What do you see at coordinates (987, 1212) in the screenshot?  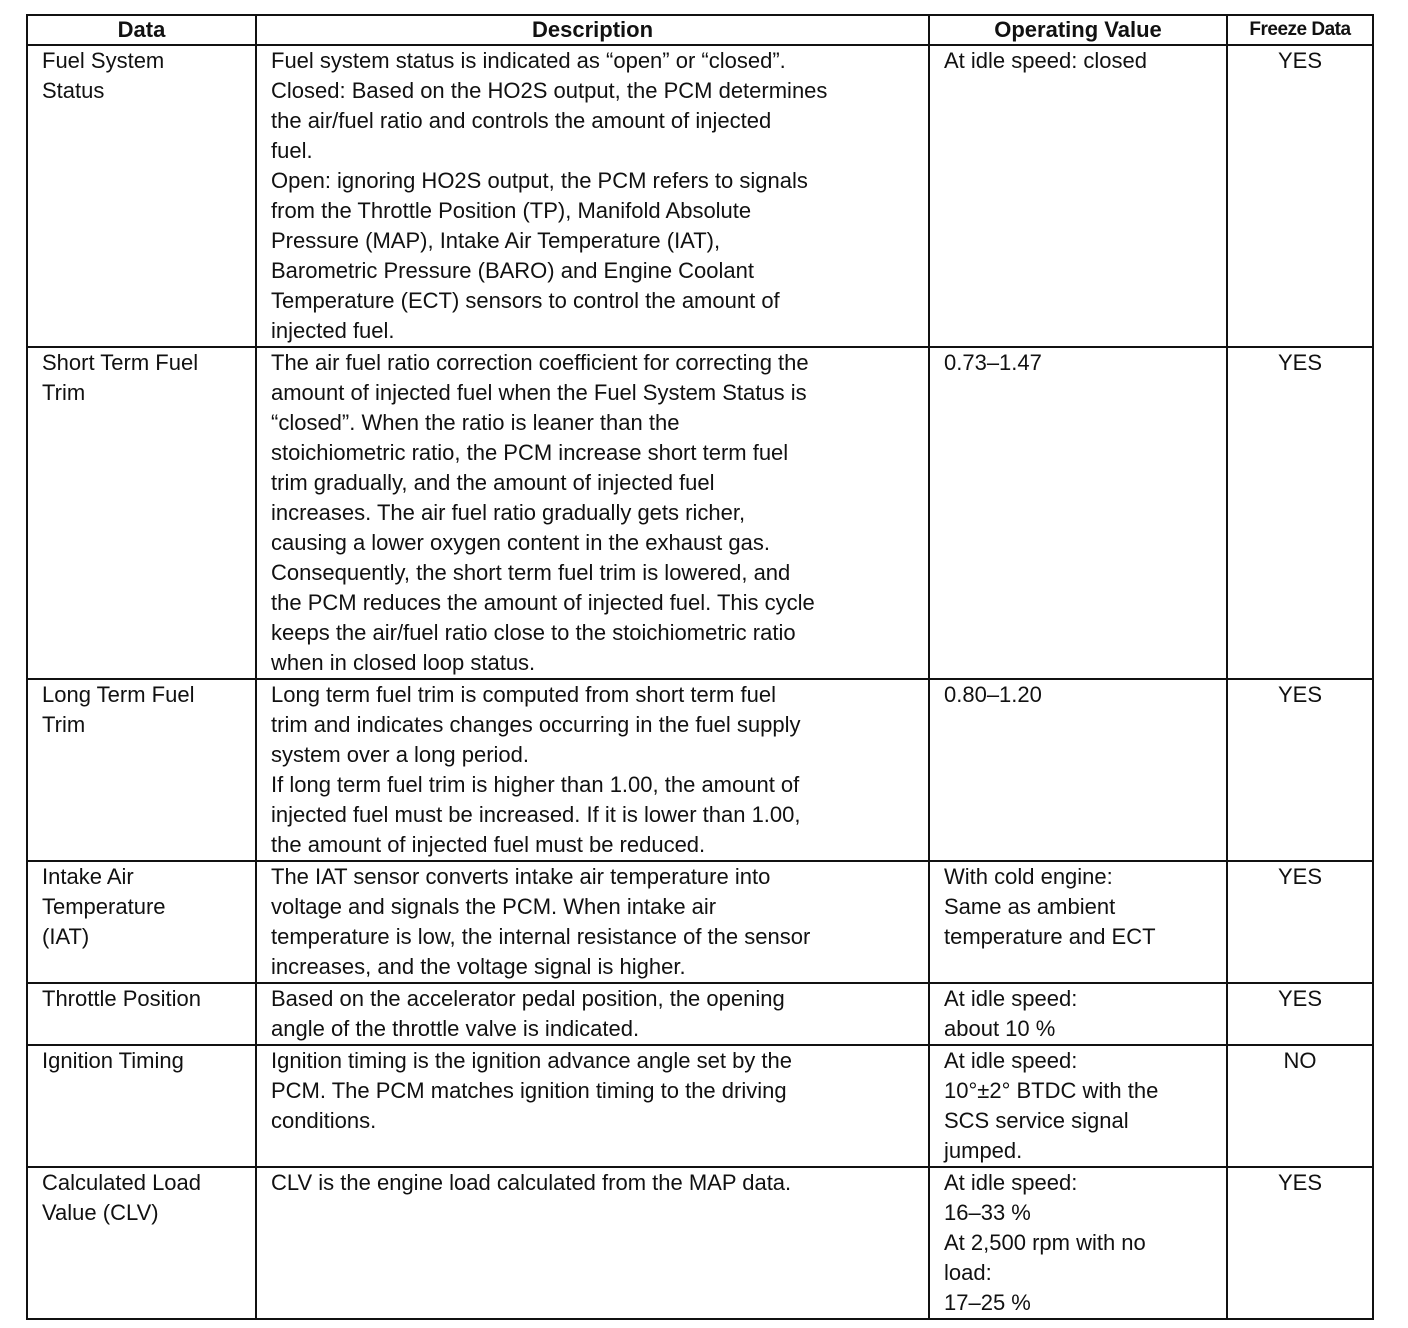 I see `text-line: 16–33 %` at bounding box center [987, 1212].